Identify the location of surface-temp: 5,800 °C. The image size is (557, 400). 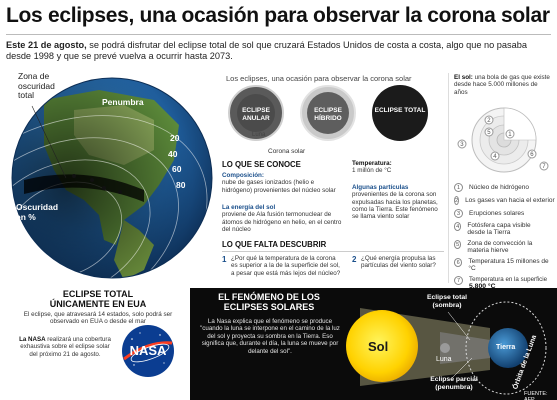
(482, 286).